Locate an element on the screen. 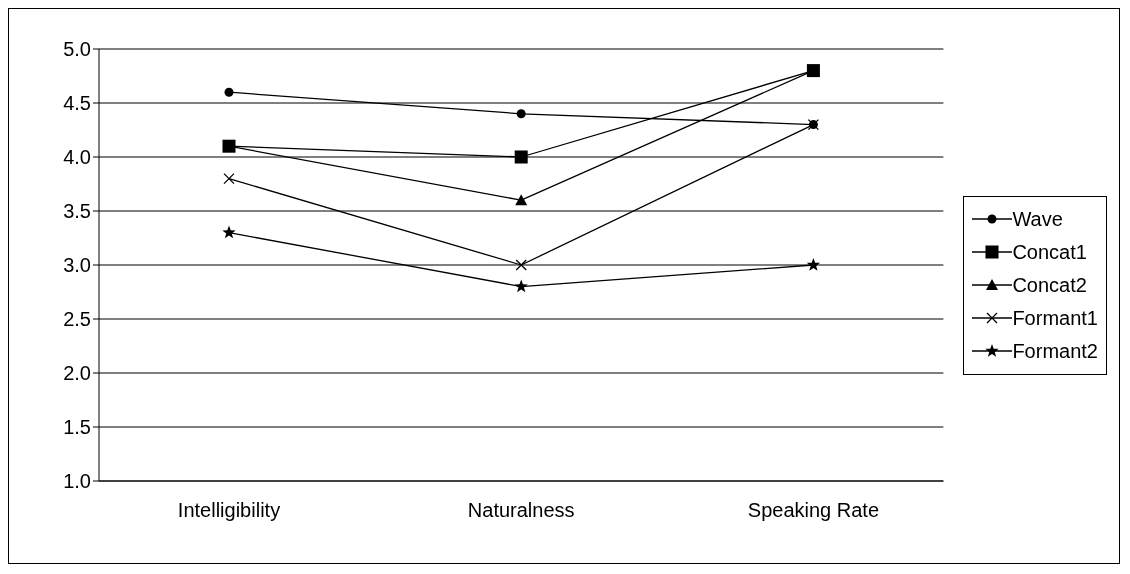 The width and height of the screenshot is (1130, 574). x-tick-label: Intelligibility is located at coordinates (229, 510).